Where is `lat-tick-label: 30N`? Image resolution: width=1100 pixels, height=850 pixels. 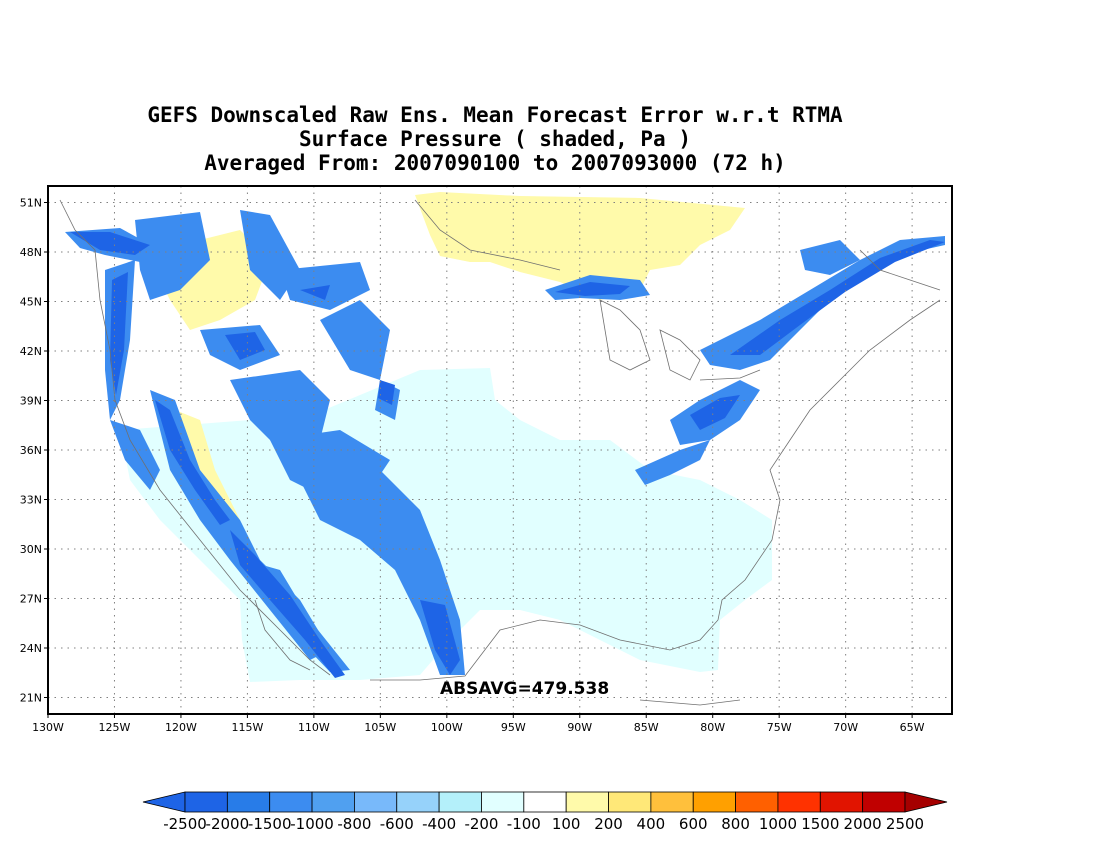
lat-tick-label: 30N is located at coordinates (31, 549).